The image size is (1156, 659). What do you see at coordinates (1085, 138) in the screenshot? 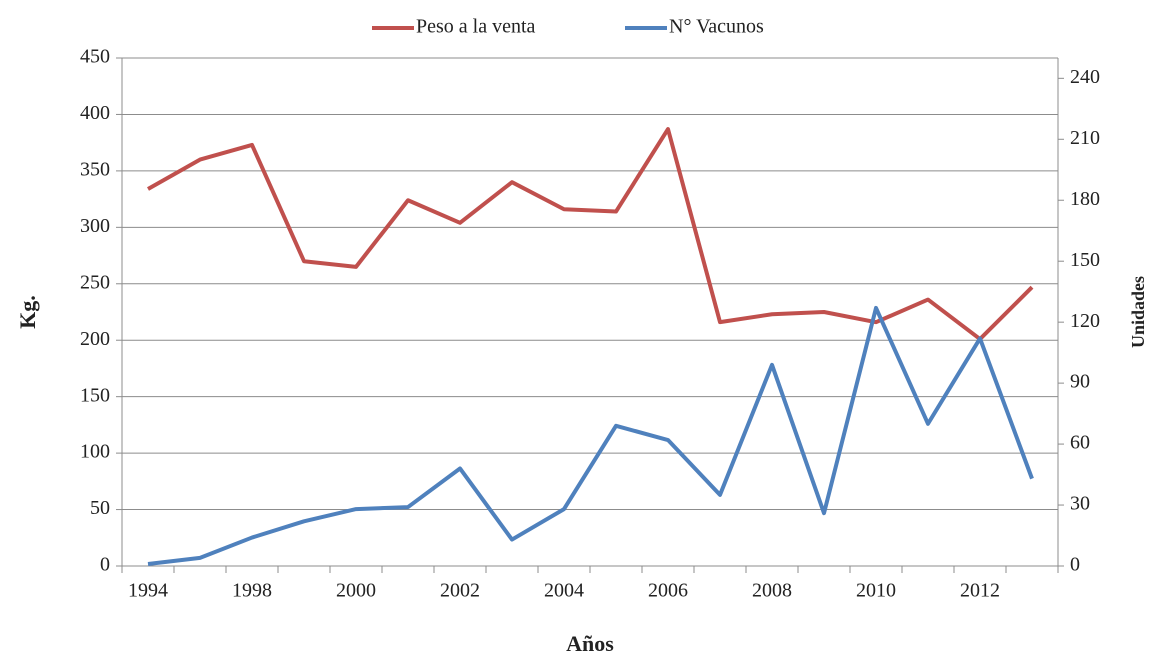
I see `y2-tick-label: 210` at bounding box center [1085, 138].